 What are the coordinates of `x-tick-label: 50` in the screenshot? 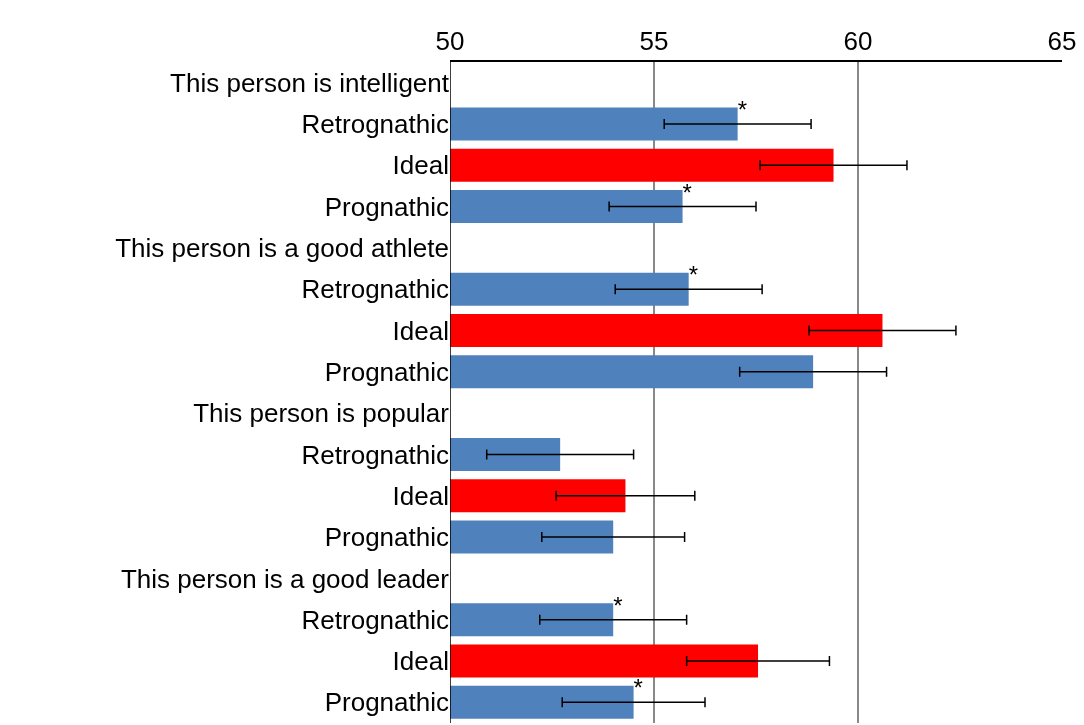 It's located at (450, 40).